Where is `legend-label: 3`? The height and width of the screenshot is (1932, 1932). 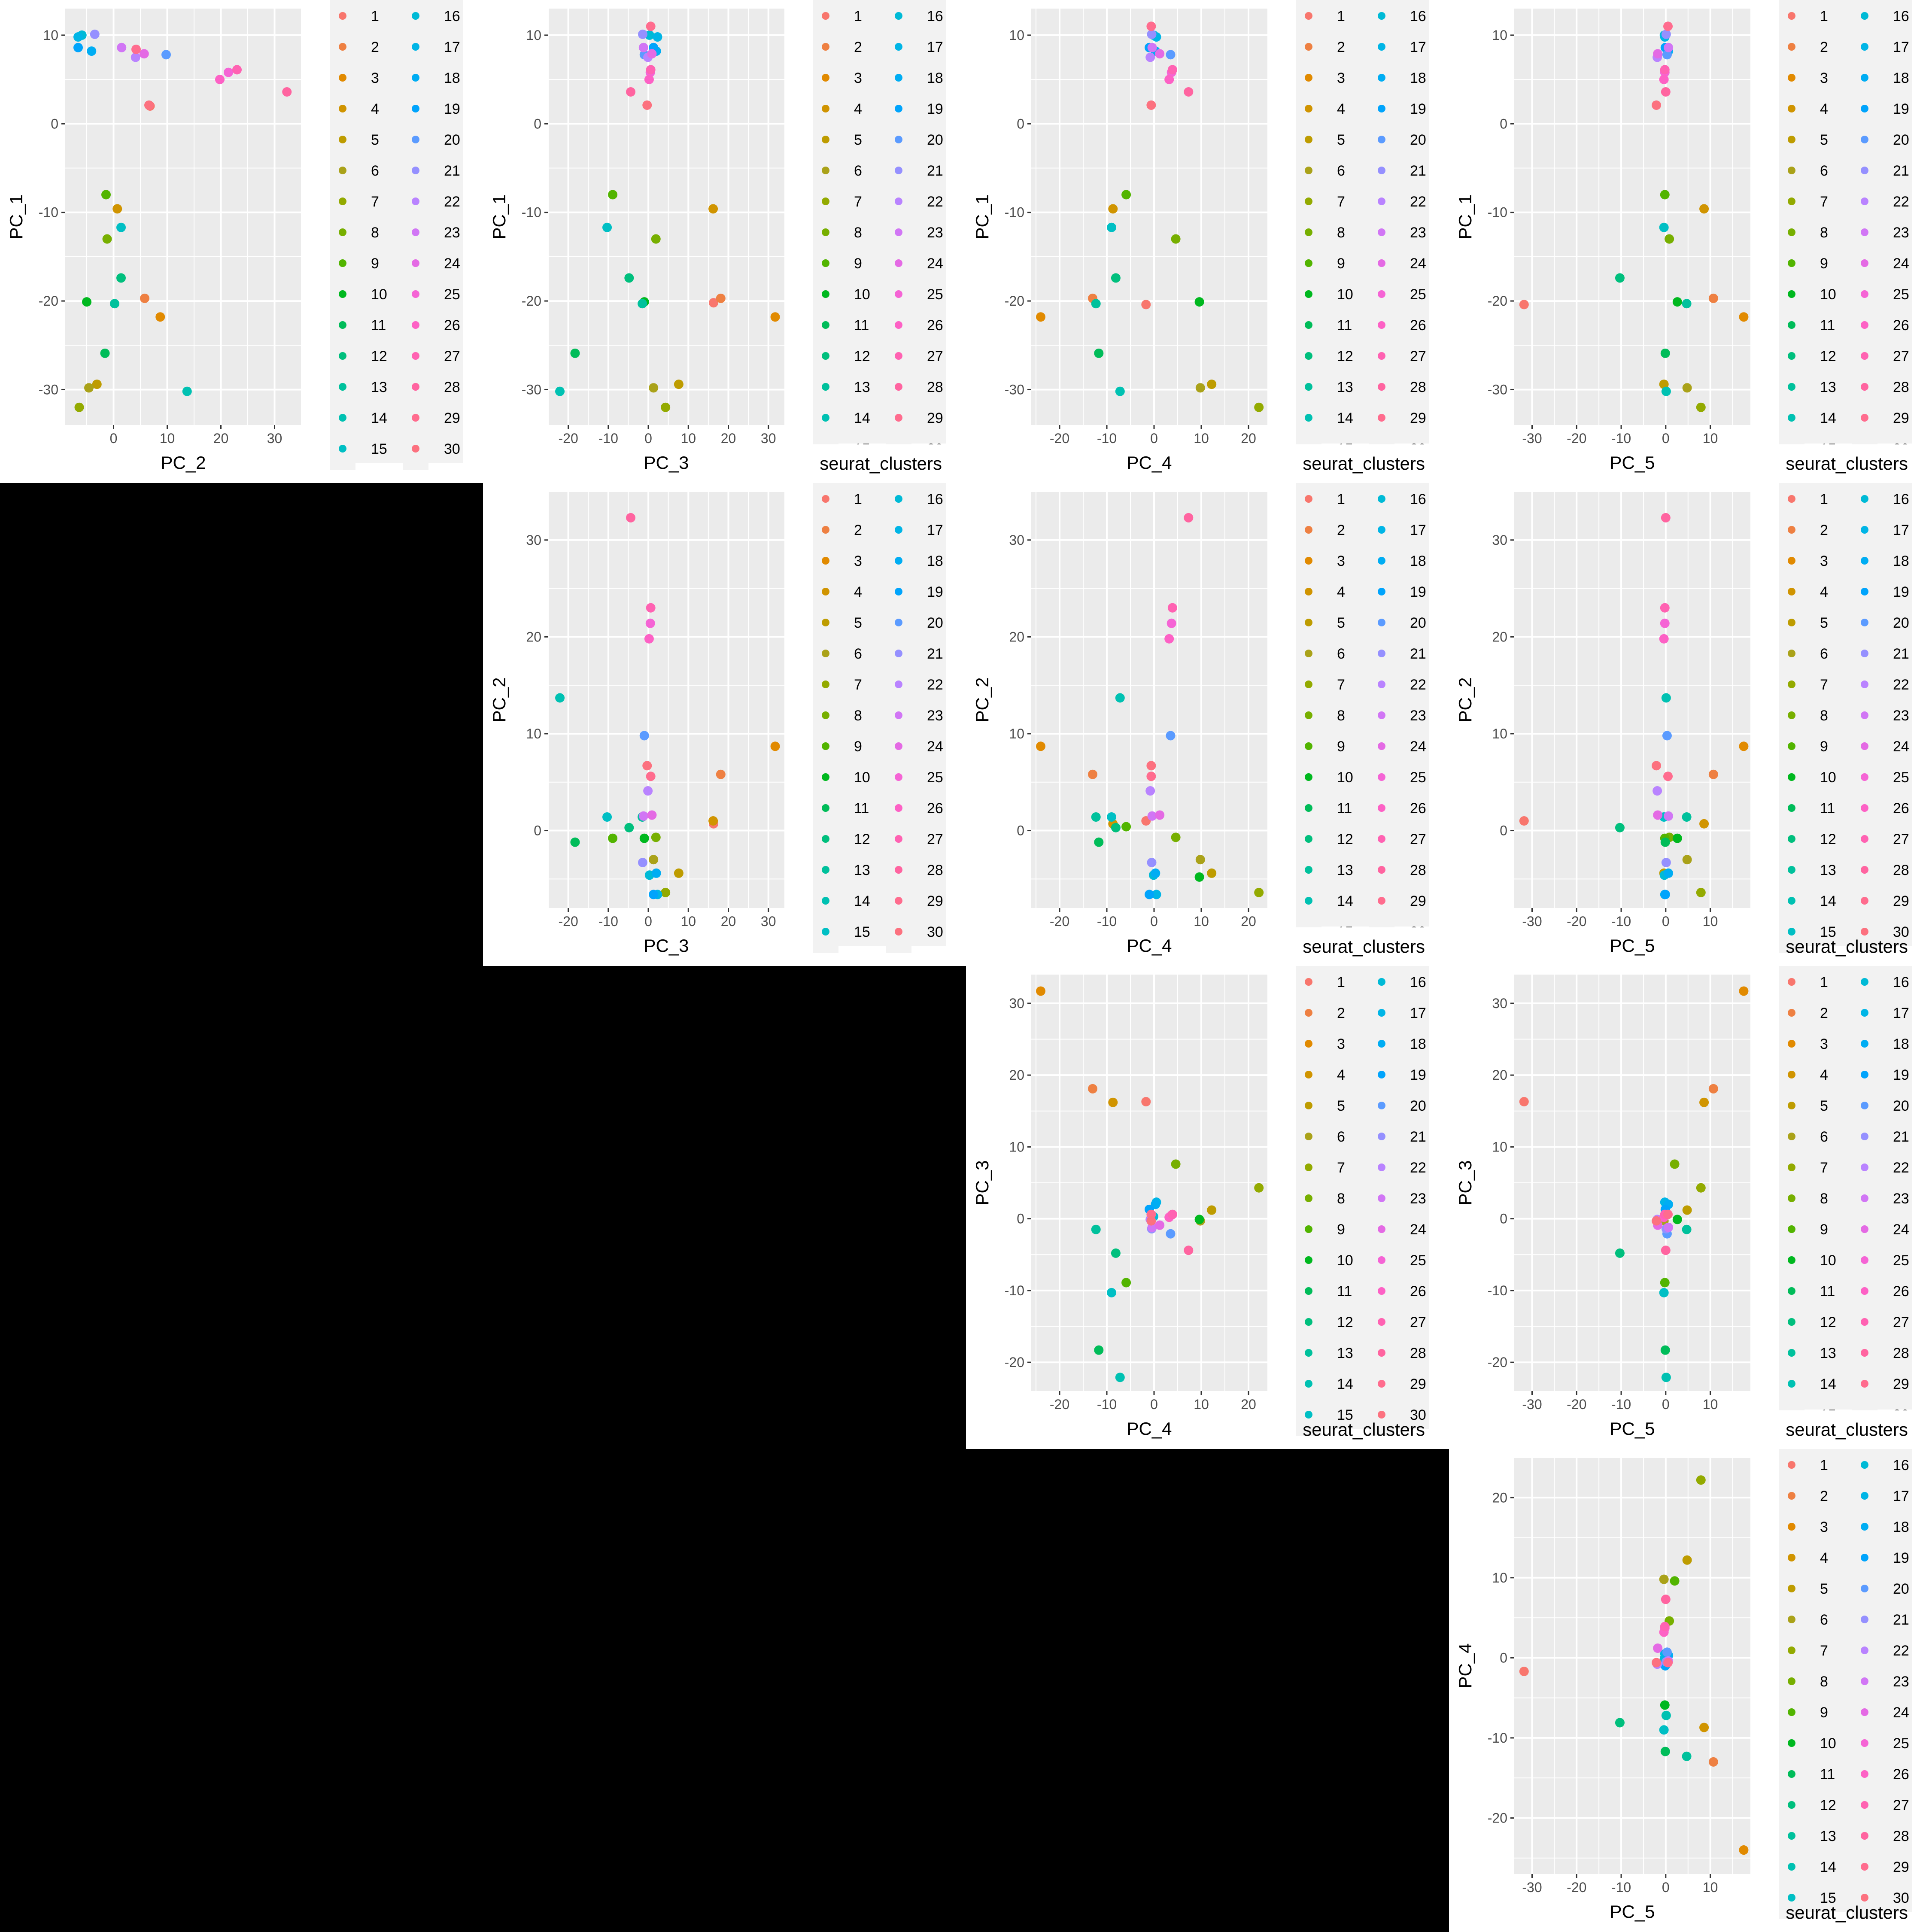 legend-label: 3 is located at coordinates (1824, 561).